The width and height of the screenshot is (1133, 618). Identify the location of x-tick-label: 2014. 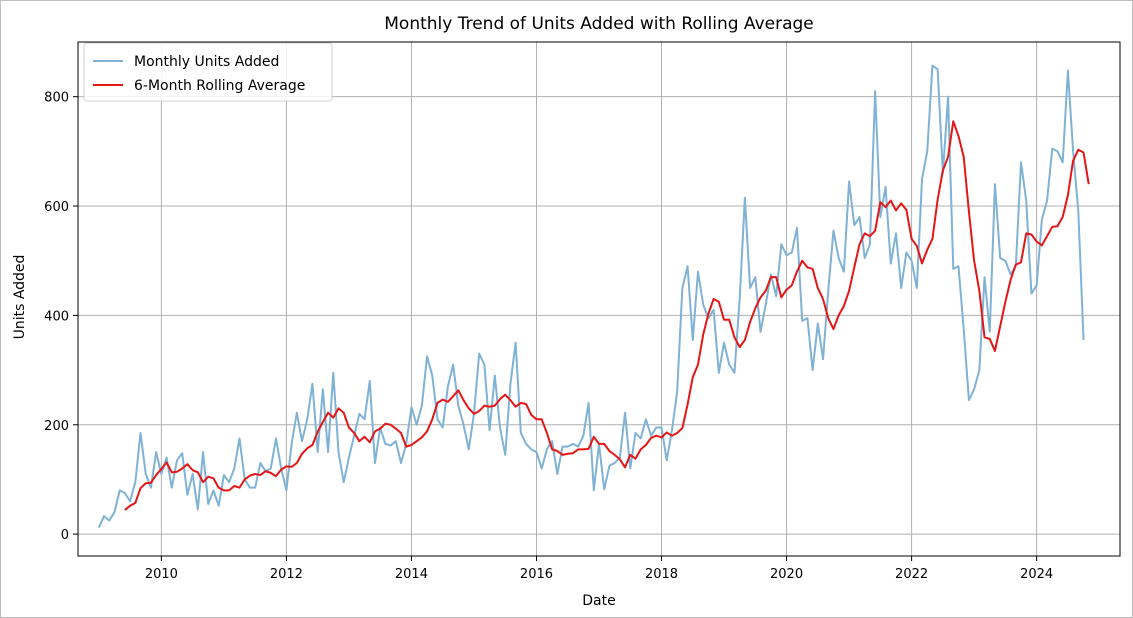
(411, 574).